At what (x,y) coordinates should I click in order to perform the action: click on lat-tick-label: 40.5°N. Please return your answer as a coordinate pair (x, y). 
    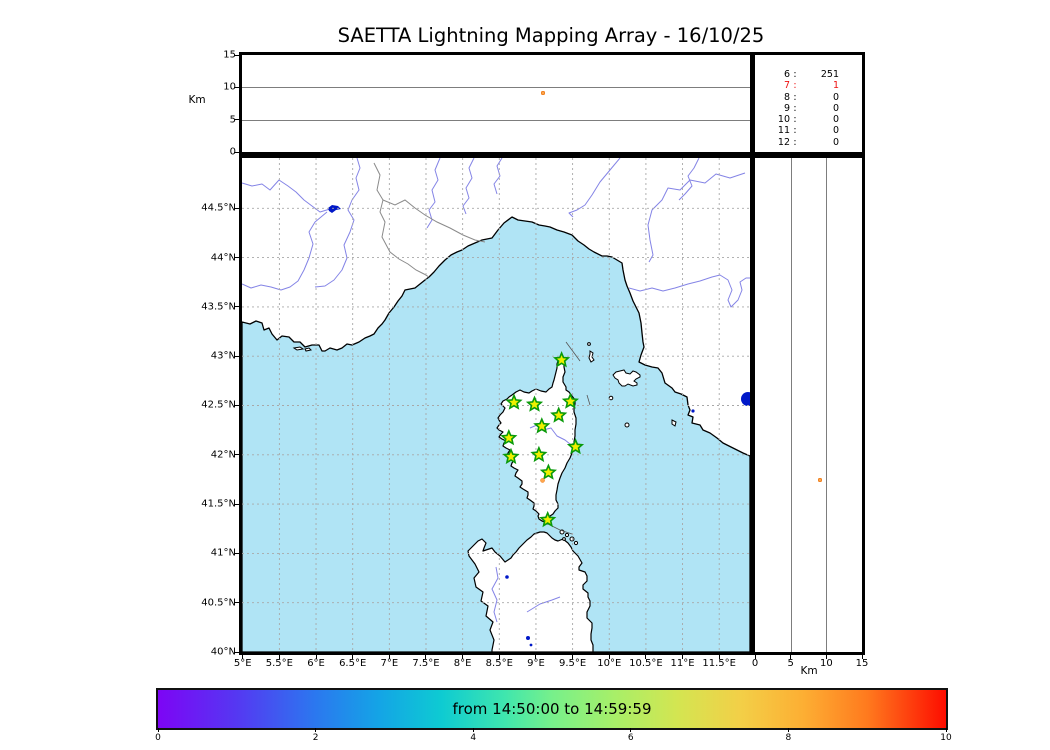
    Looking at the image, I should click on (218, 603).